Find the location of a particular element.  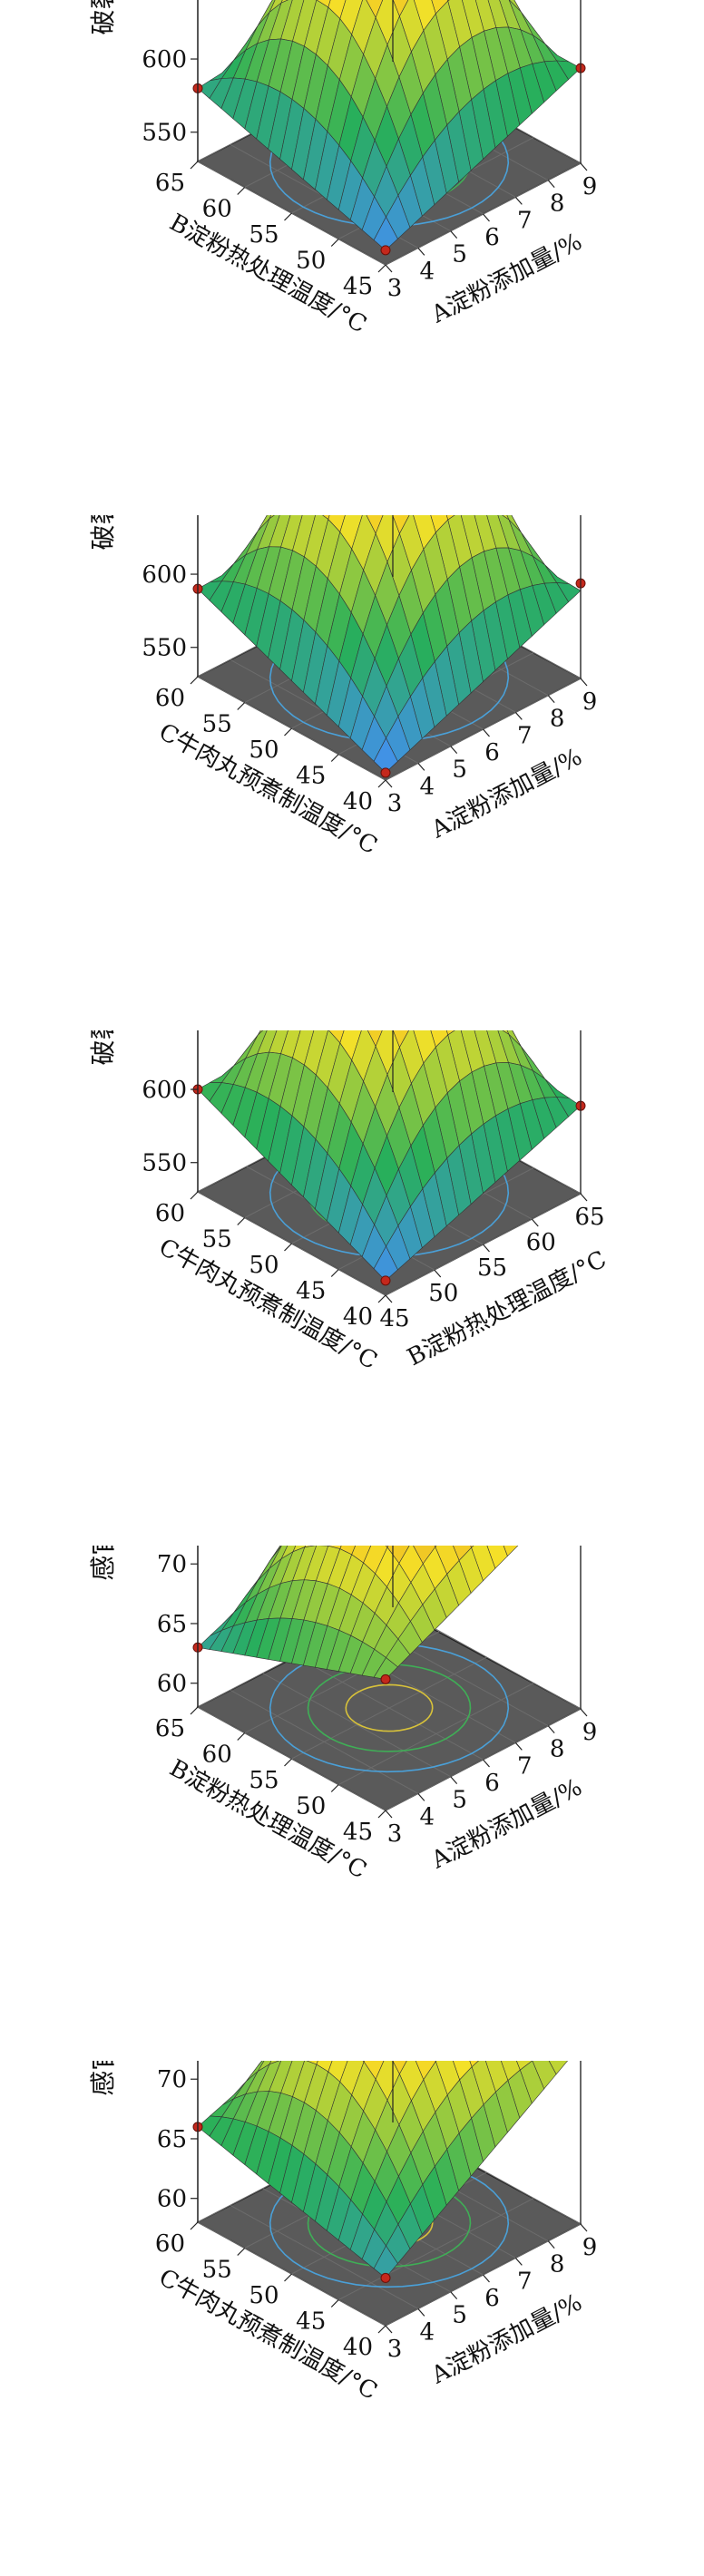

y-tick-label: 55 is located at coordinates (264, 235).